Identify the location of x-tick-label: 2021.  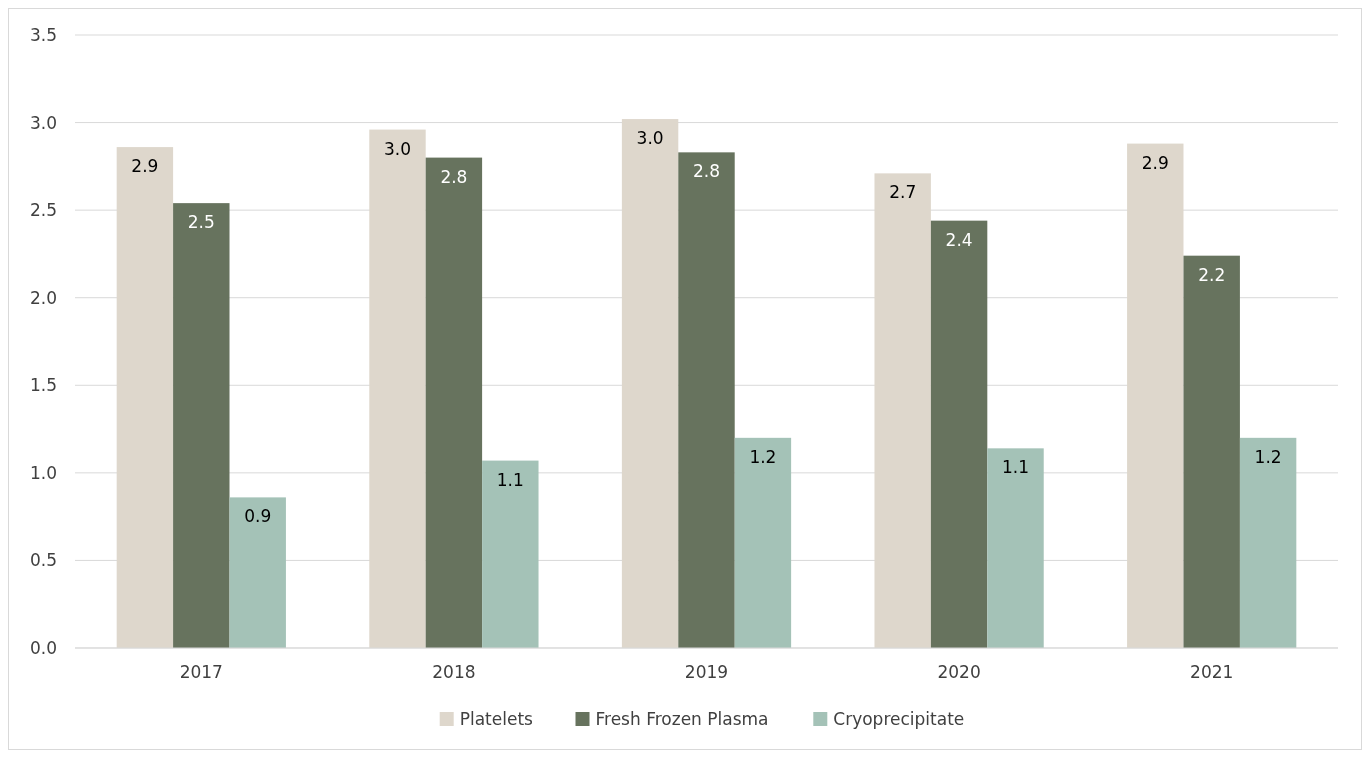
(1212, 672).